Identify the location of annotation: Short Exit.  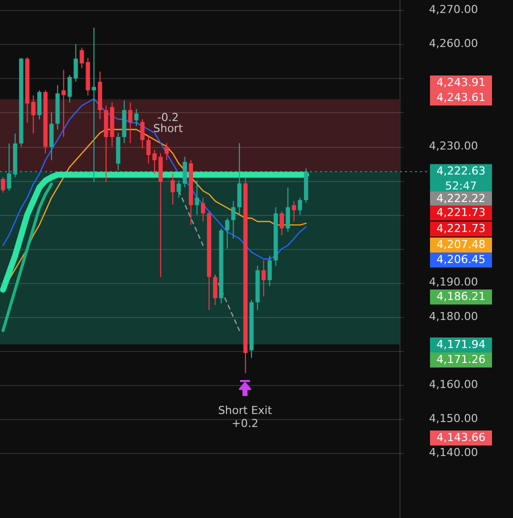
(245, 410).